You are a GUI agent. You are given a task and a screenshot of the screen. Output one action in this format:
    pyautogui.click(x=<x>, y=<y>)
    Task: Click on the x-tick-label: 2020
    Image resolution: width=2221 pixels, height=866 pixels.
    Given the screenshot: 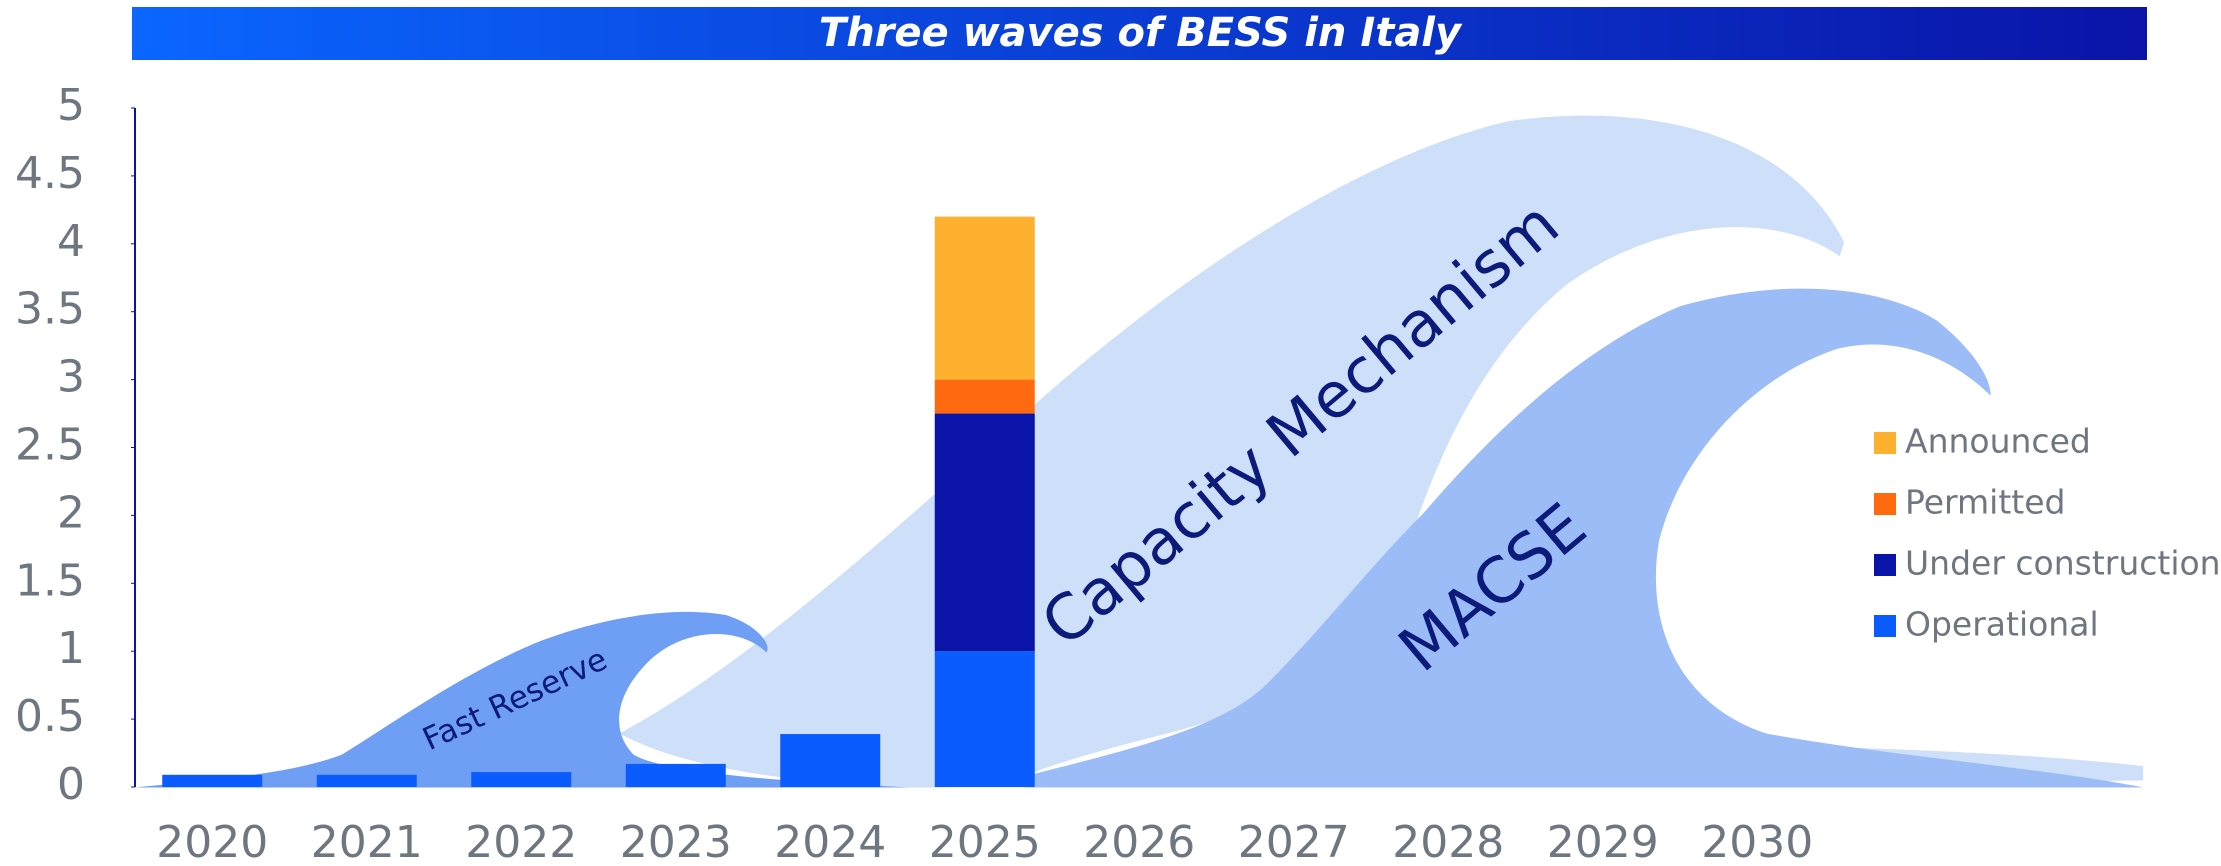 What is the action you would take?
    pyautogui.click(x=212, y=841)
    